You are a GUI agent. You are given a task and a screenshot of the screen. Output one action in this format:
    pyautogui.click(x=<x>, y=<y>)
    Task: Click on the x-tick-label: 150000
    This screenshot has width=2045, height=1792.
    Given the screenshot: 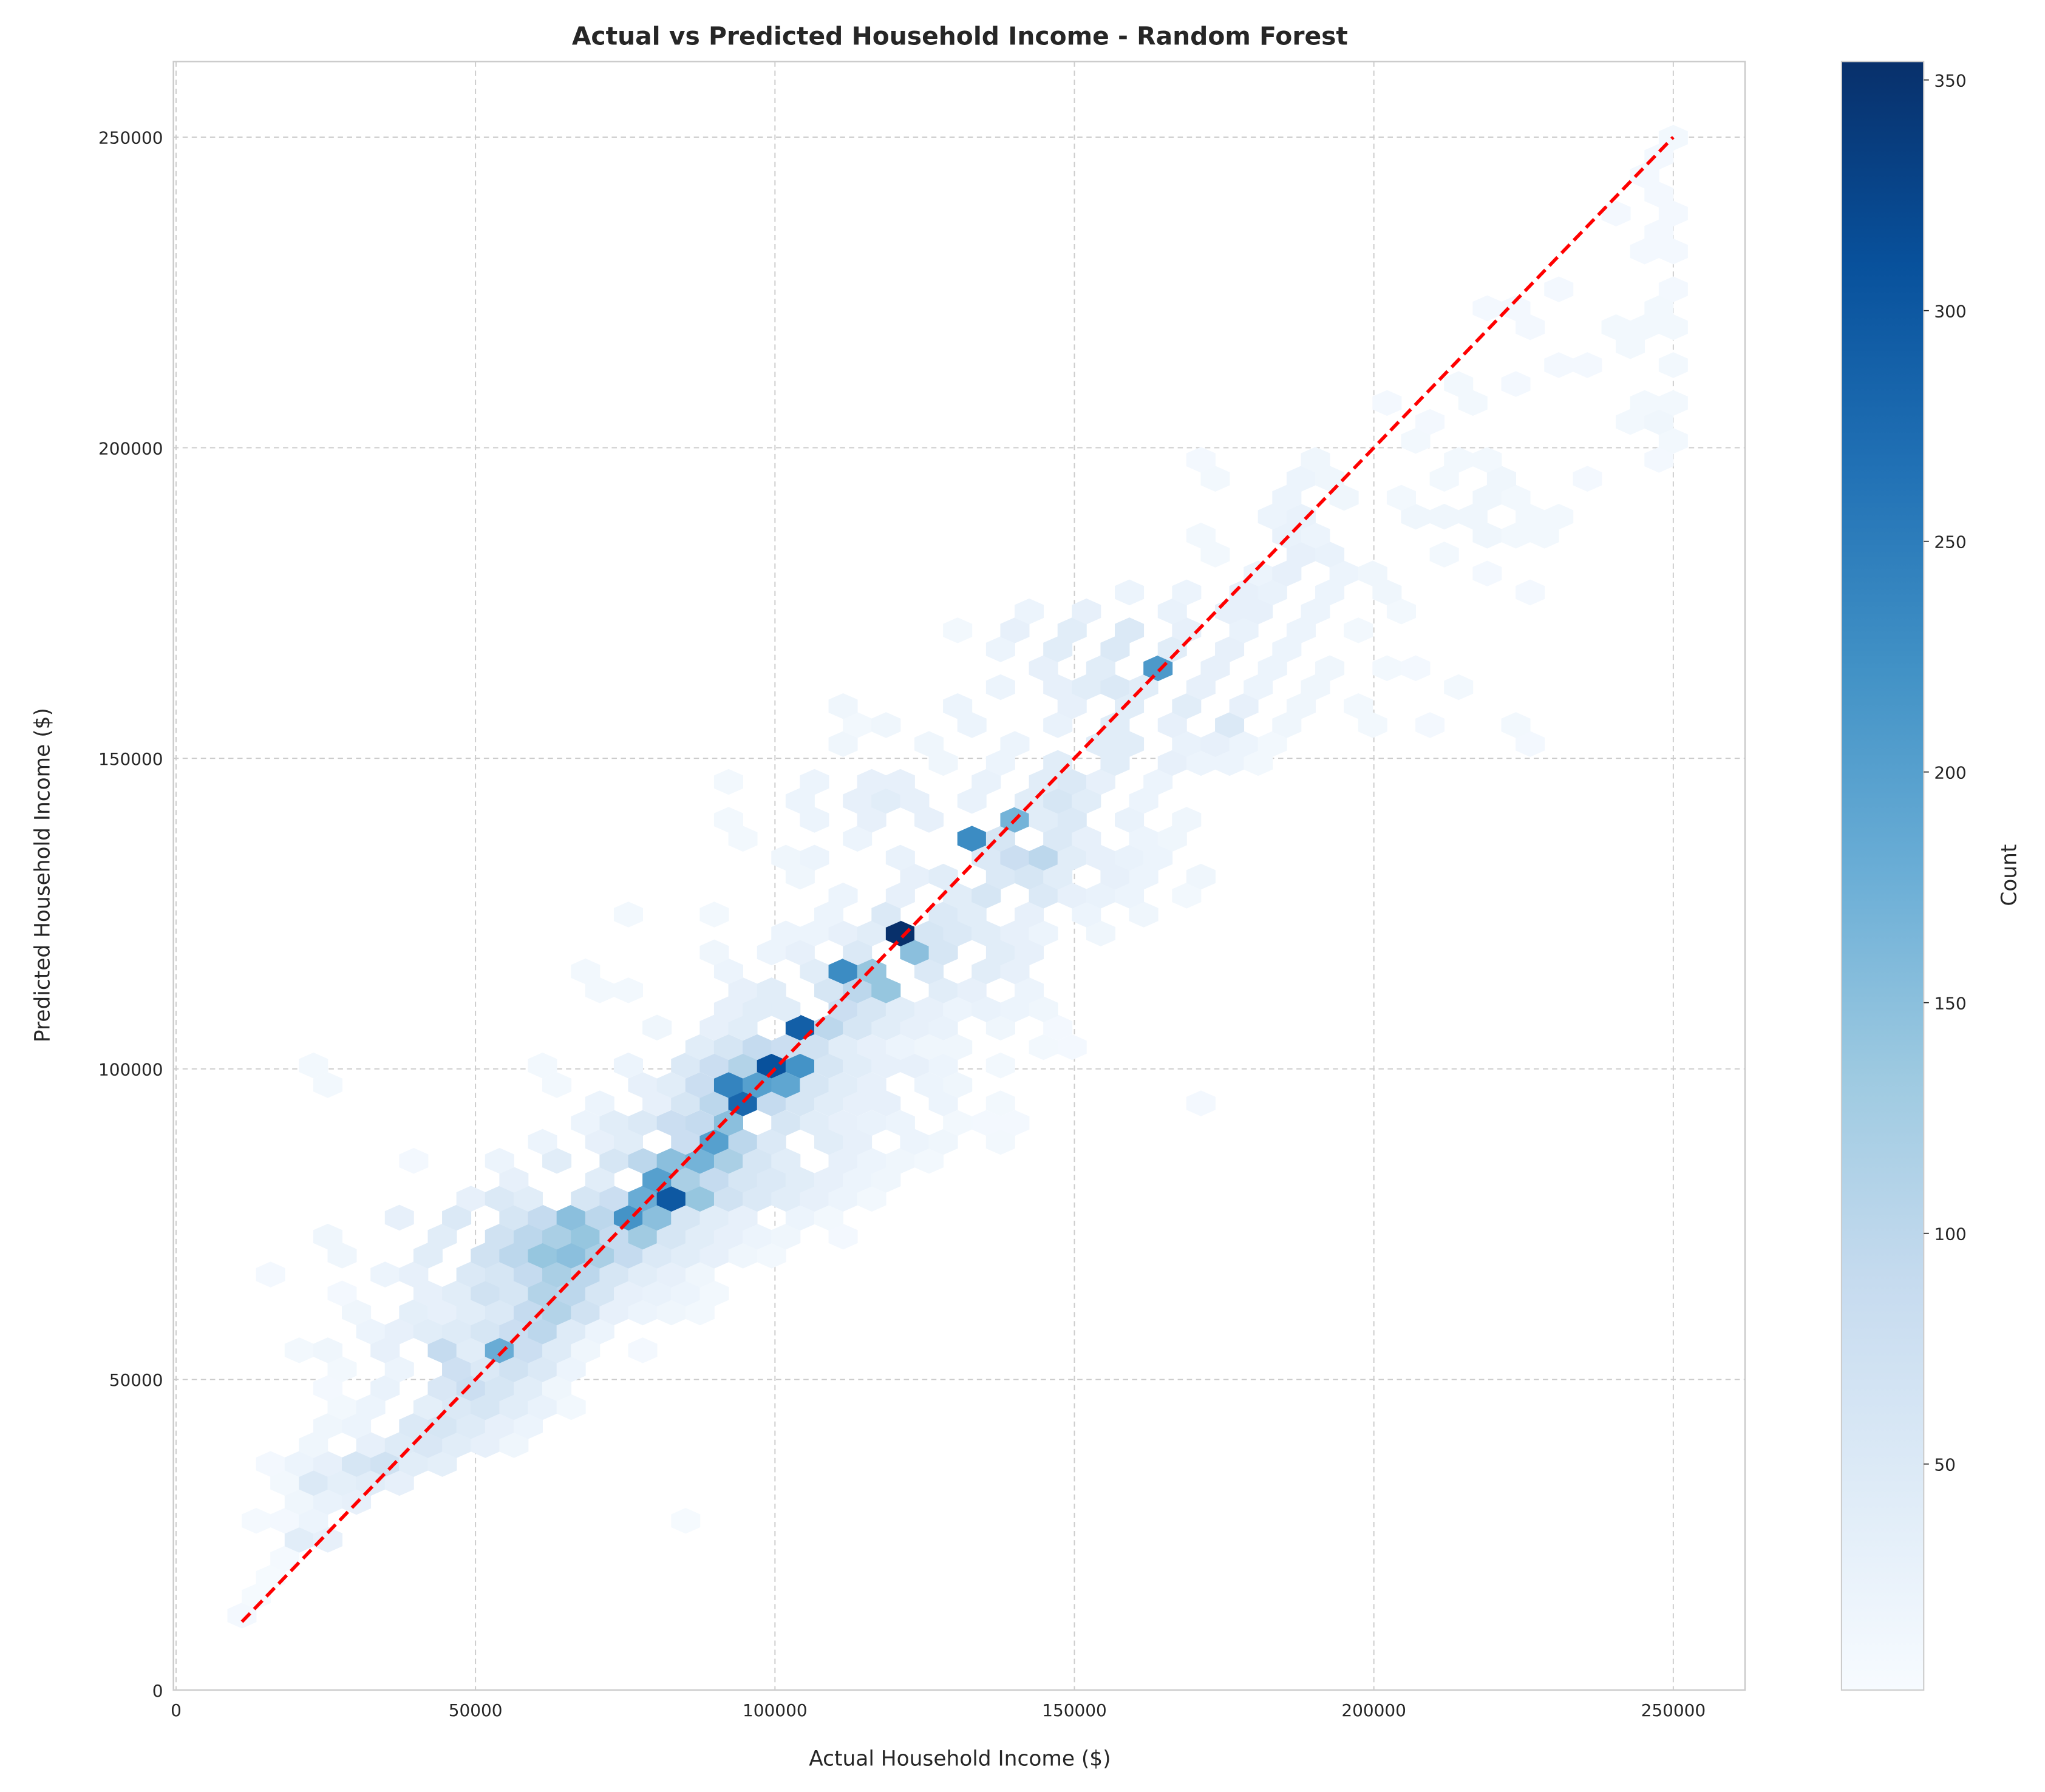 What is the action you would take?
    pyautogui.click(x=1074, y=1710)
    